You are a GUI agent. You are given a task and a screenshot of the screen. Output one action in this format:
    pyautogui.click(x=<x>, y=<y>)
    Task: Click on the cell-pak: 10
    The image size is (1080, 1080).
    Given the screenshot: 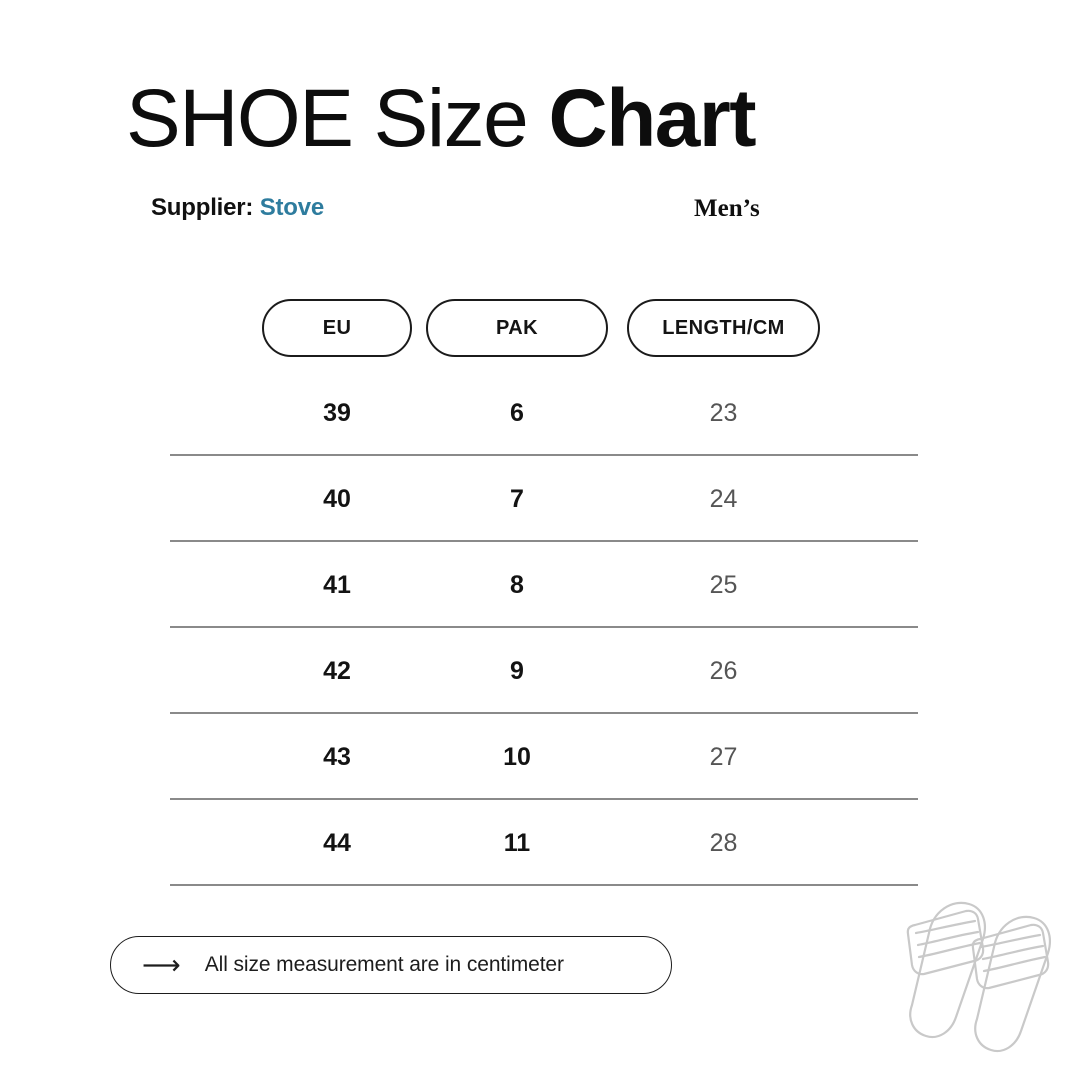 What is the action you would take?
    pyautogui.click(x=517, y=756)
    